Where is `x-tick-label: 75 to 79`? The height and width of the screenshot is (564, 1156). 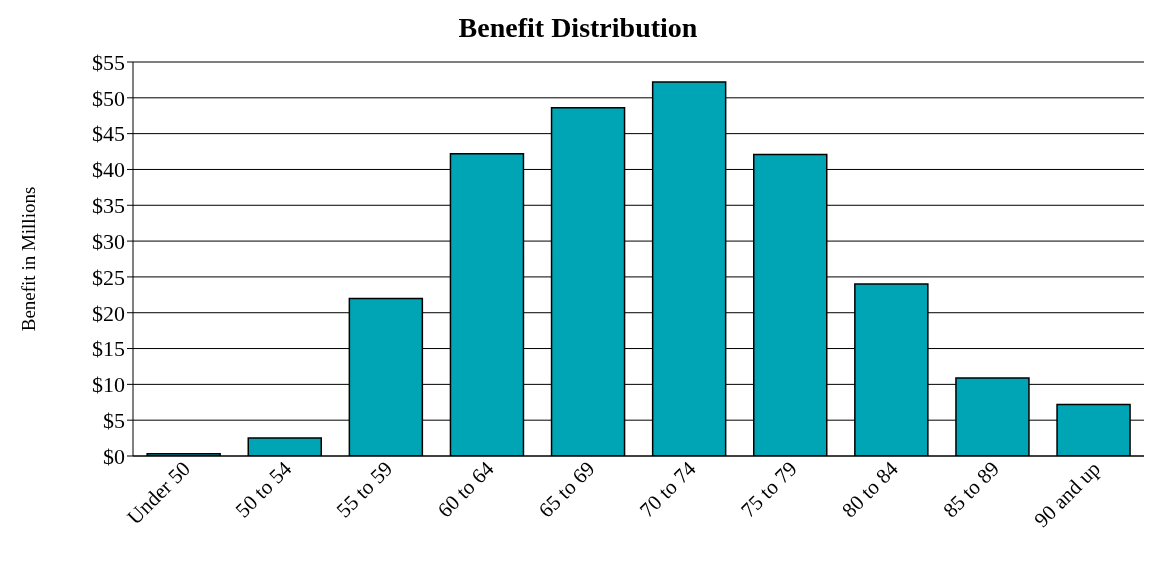
x-tick-label: 75 to 79 is located at coordinates (769, 489).